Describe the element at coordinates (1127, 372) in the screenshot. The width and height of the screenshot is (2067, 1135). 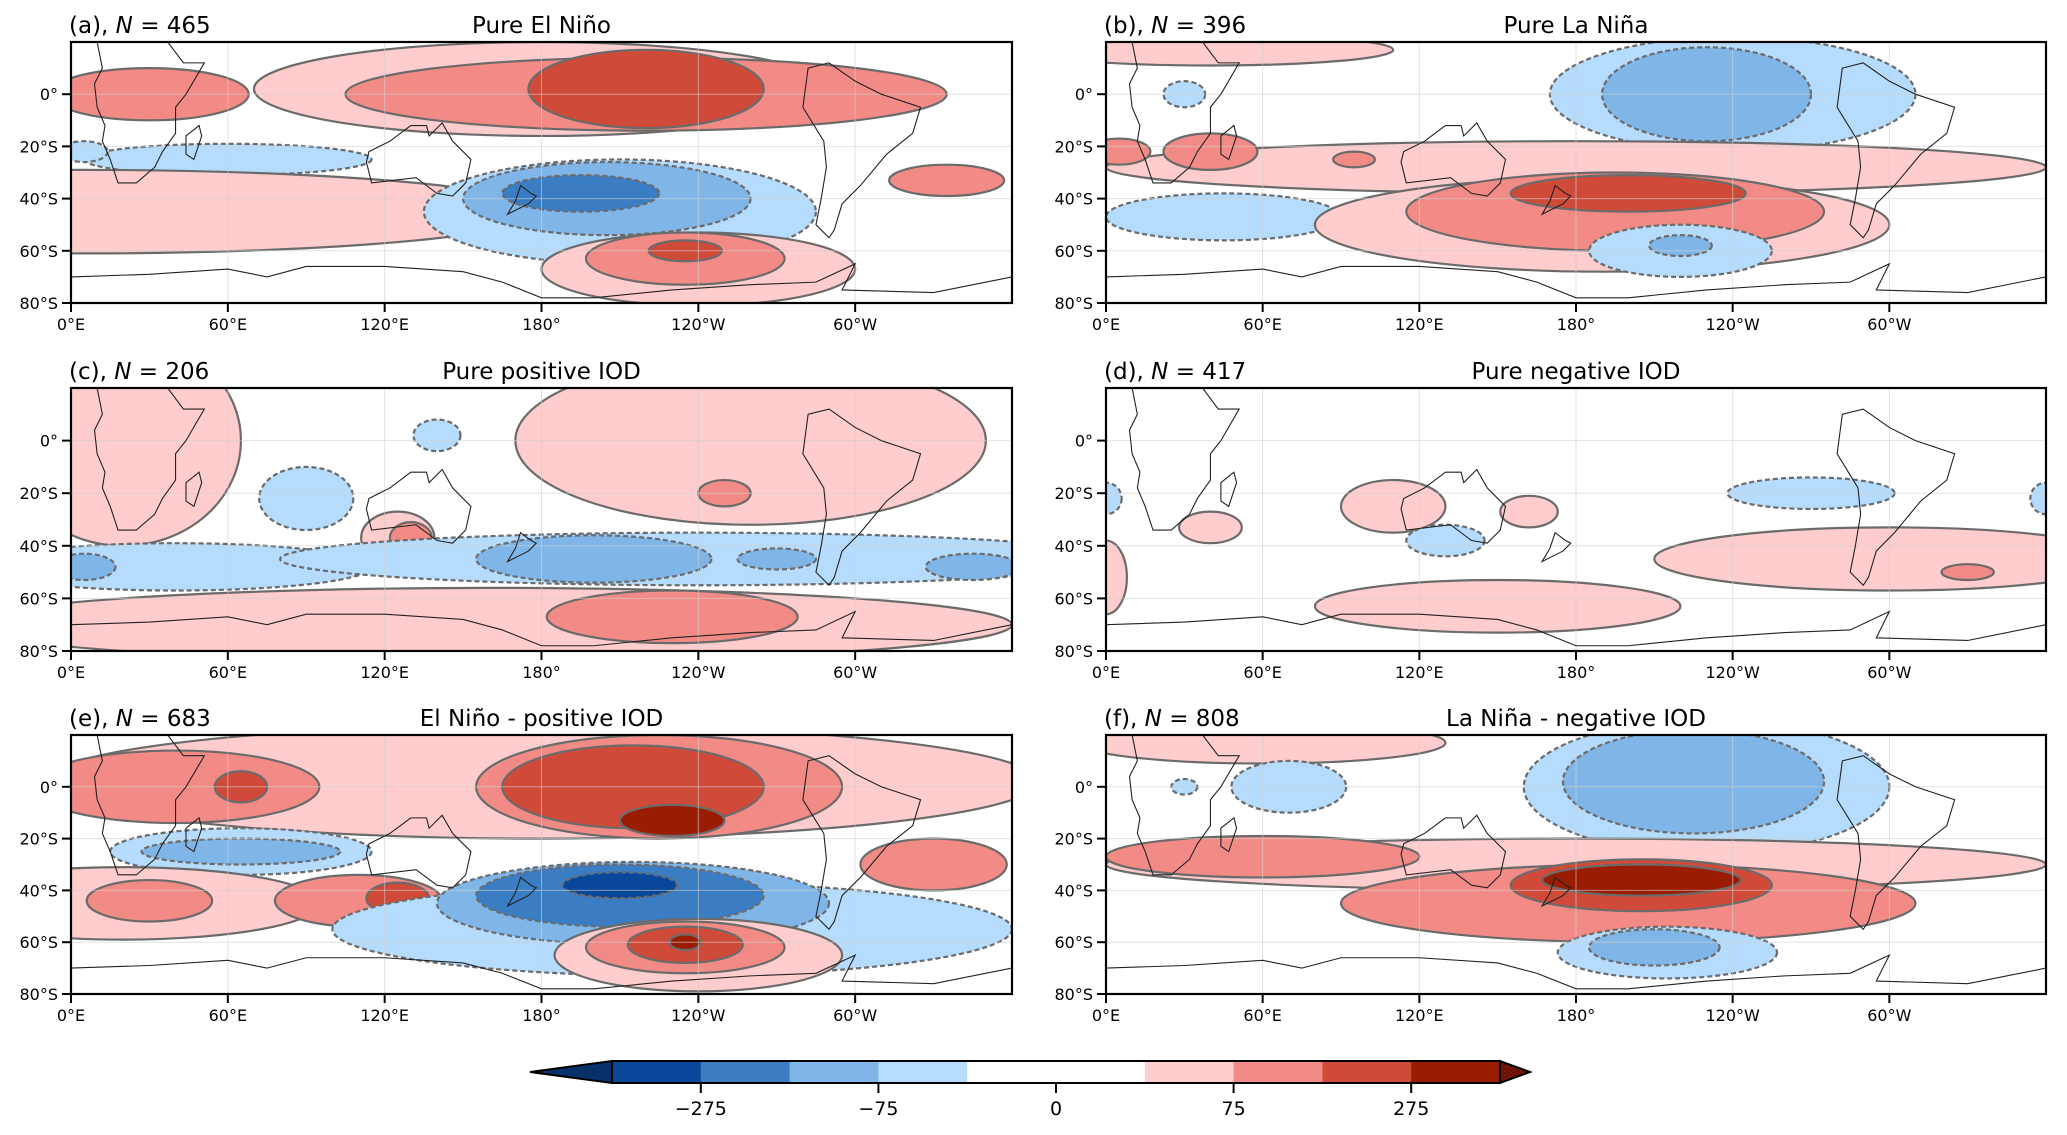
I see `panel-letter: (d),` at that location.